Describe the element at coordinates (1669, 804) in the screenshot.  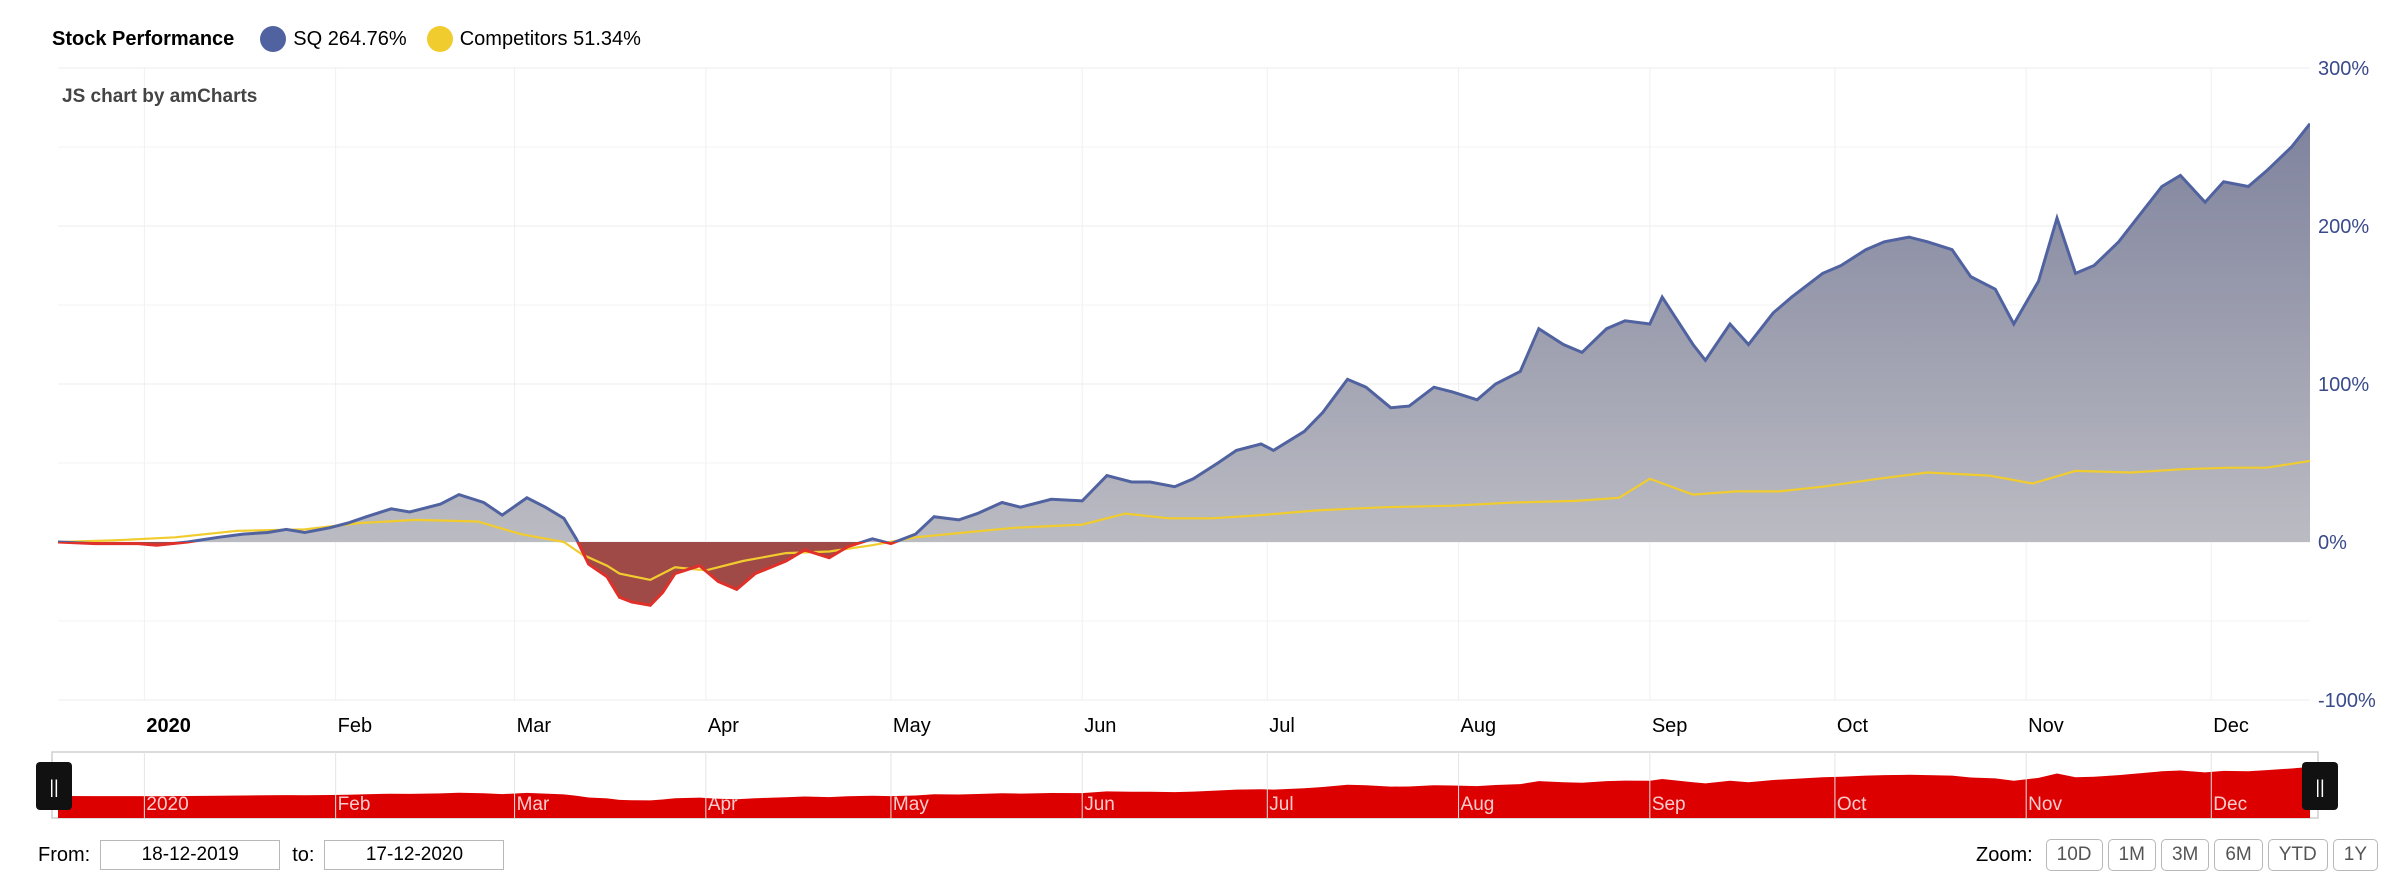
I see `scrollbar-tick-label: Sep` at that location.